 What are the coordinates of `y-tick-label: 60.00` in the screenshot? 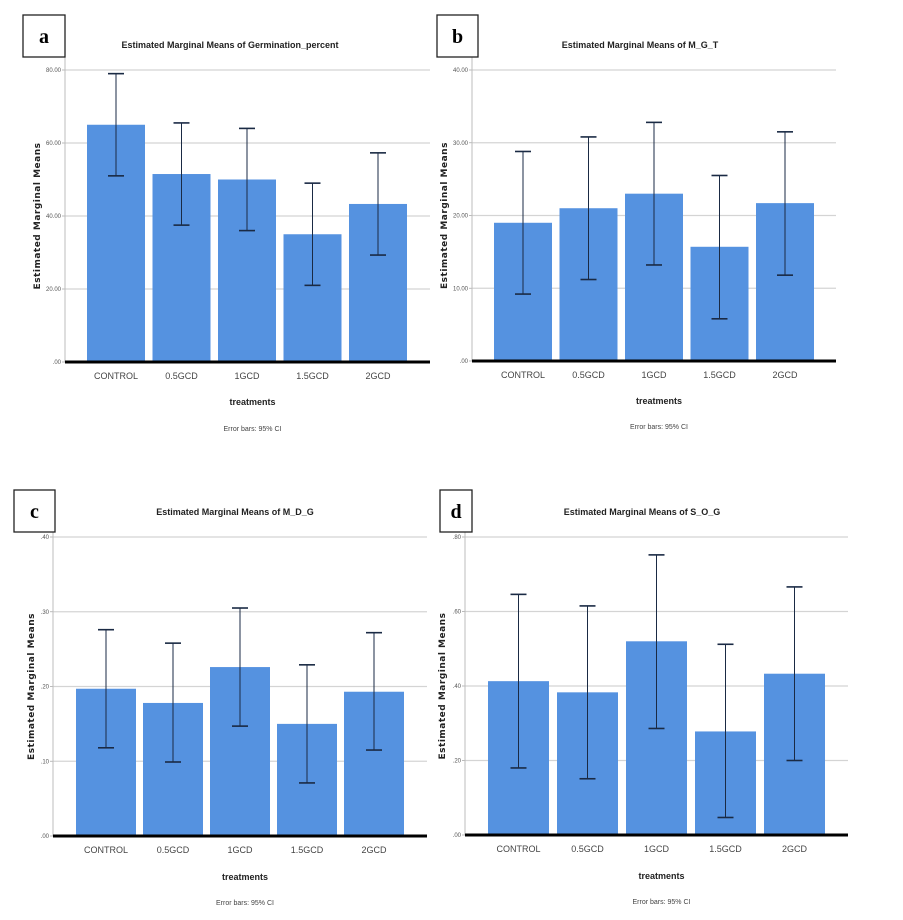 It's located at (54, 144).